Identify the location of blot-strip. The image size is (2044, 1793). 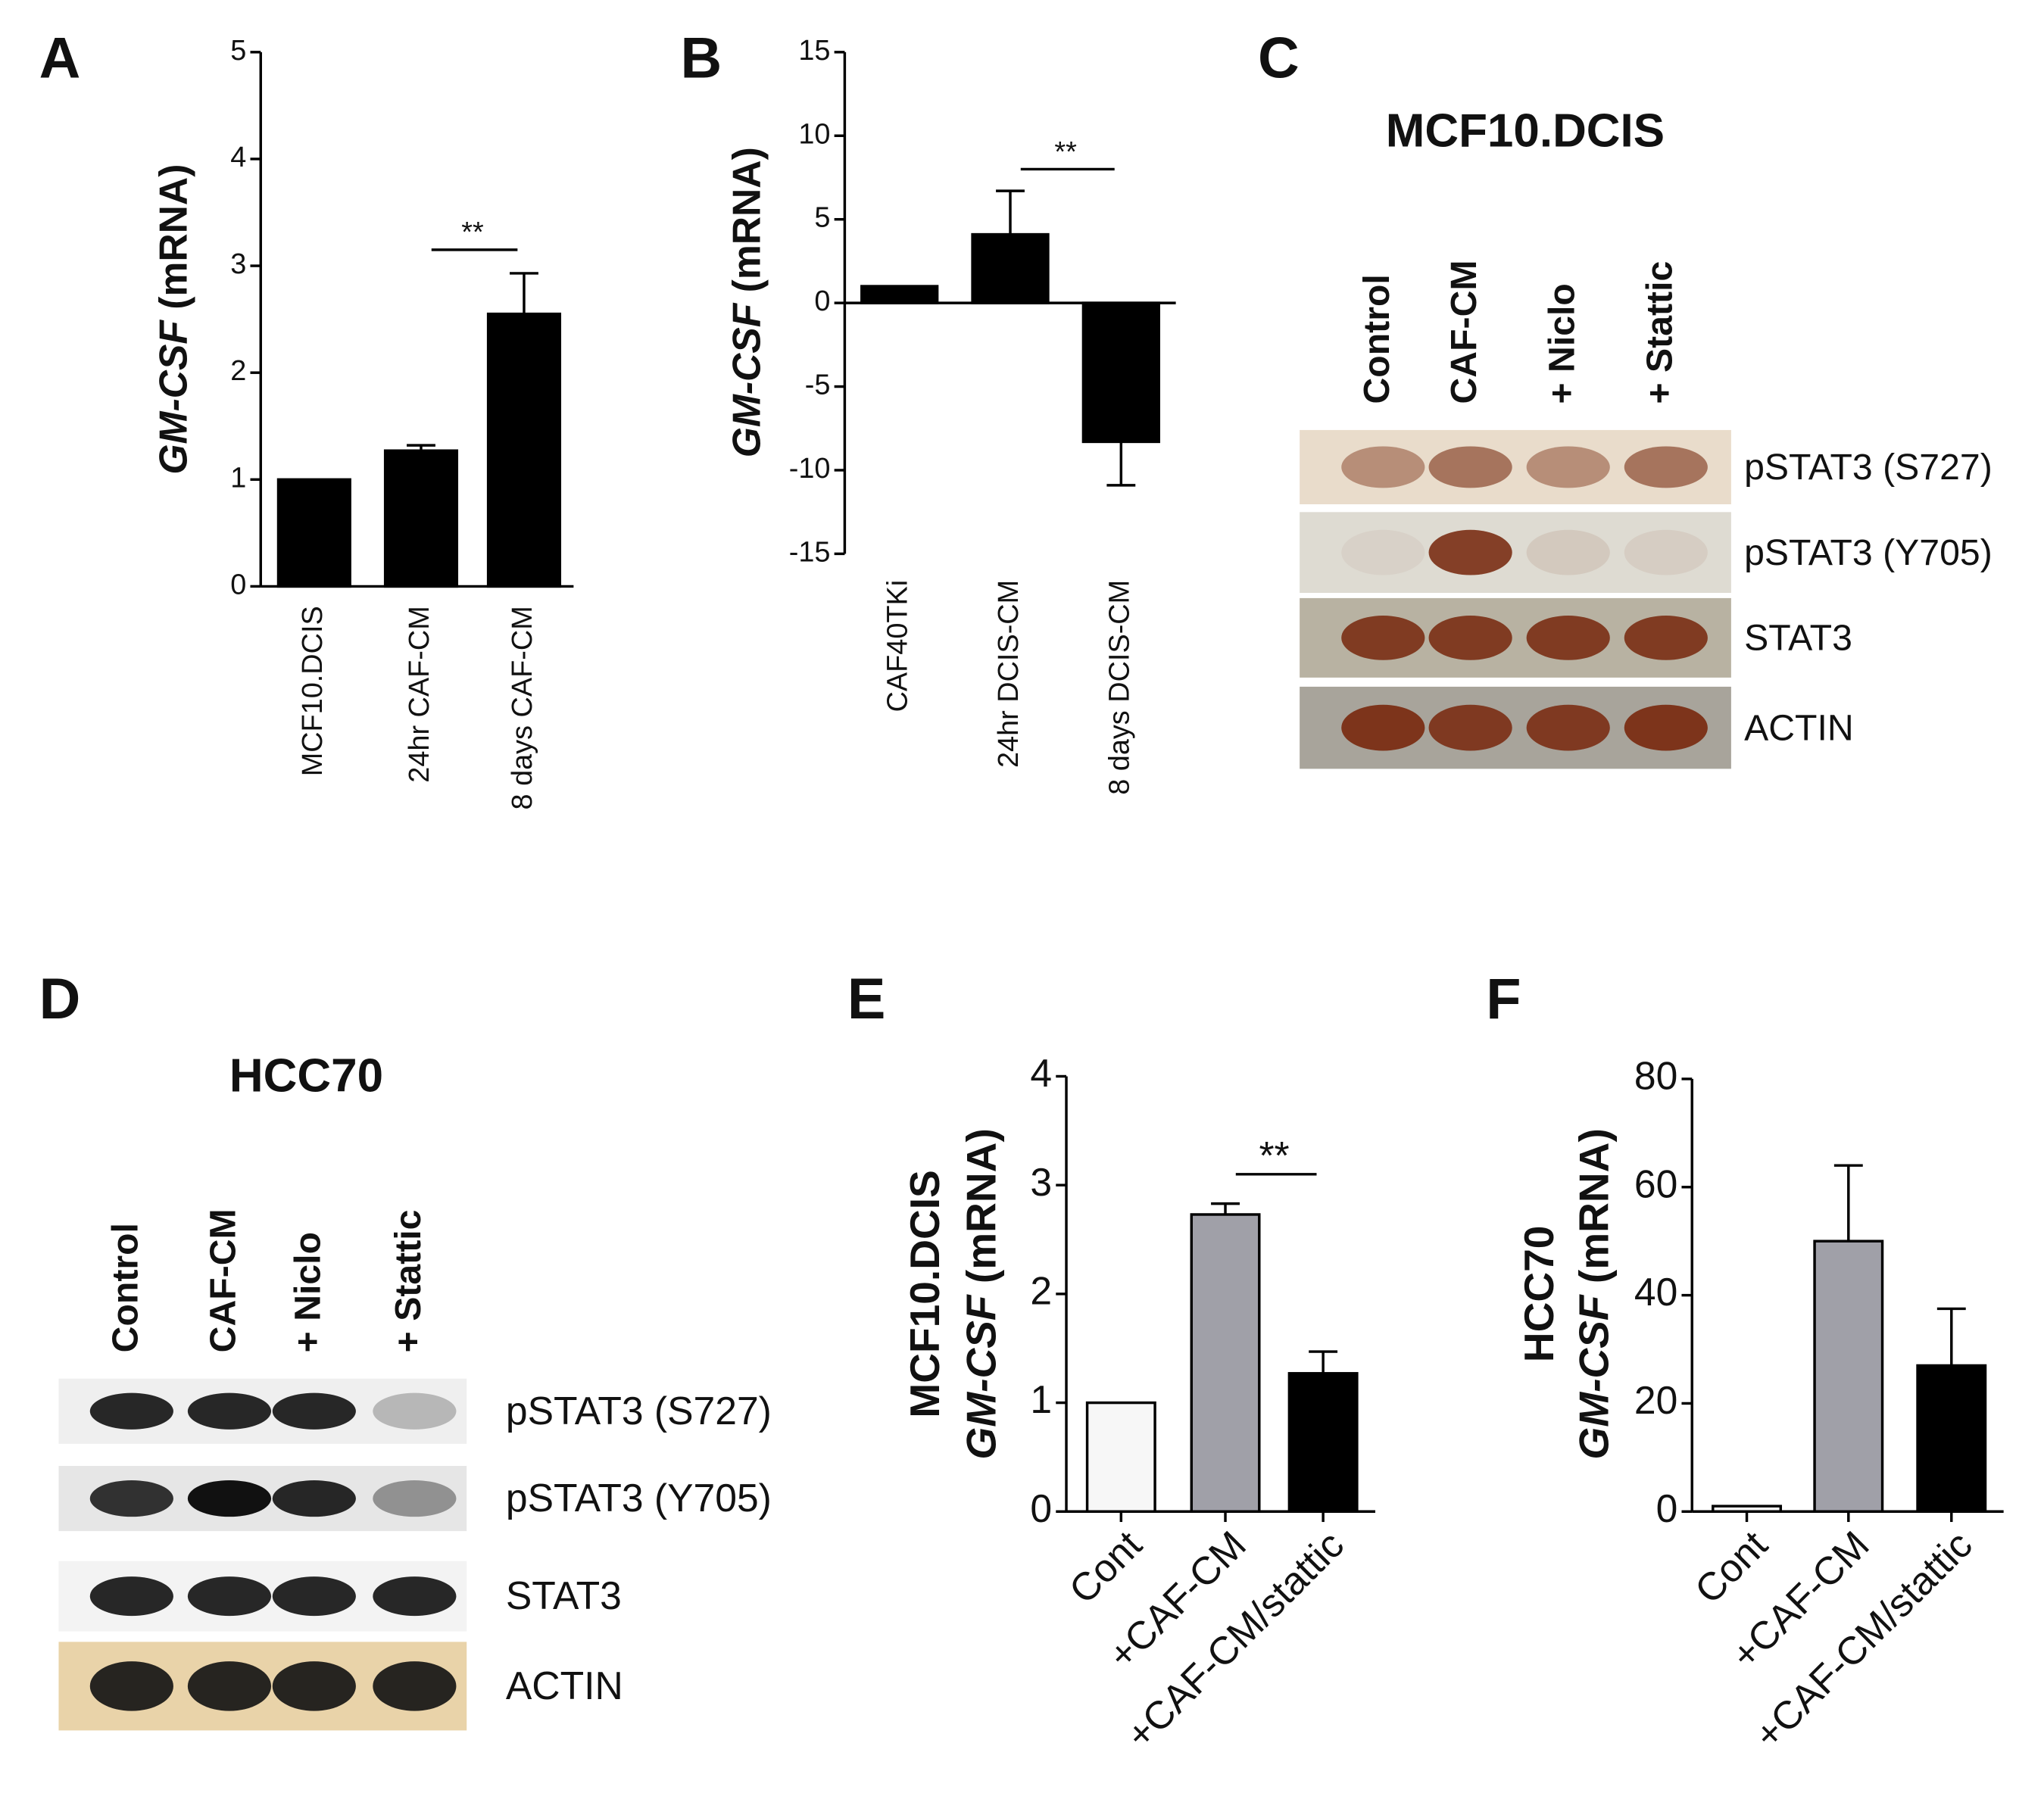
(1515, 553).